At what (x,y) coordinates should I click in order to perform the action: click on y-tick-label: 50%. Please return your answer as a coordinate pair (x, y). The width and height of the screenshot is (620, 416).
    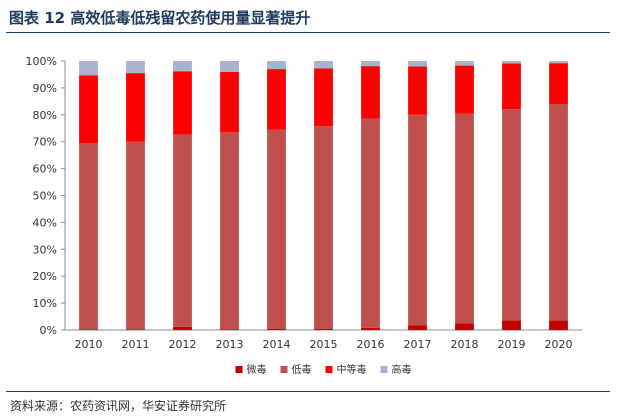
    Looking at the image, I should click on (45, 196).